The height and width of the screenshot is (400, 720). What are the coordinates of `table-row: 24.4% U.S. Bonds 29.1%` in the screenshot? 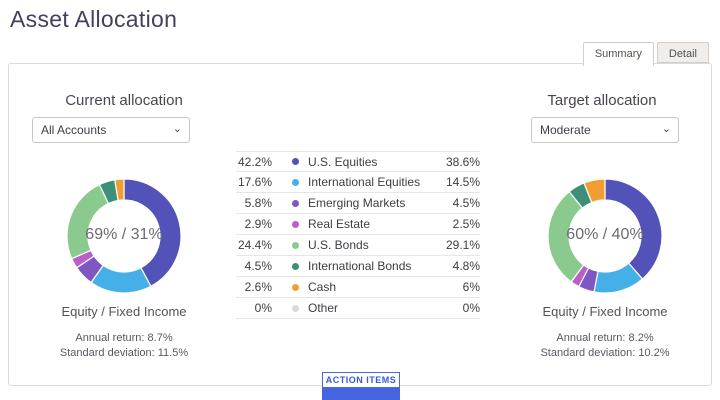 It's located at (358, 245).